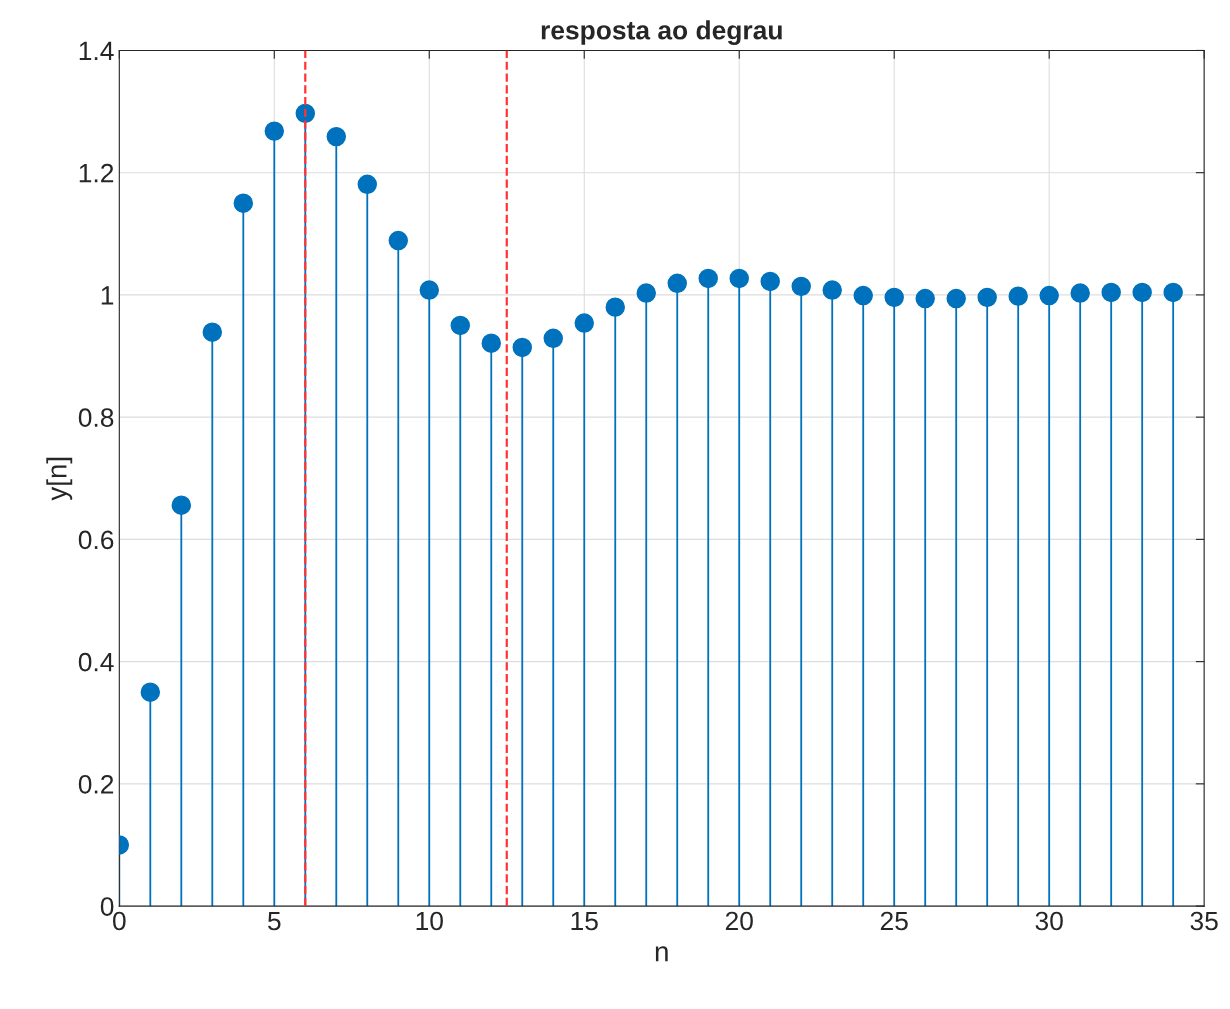 This screenshot has width=1230, height=1009. What do you see at coordinates (661, 954) in the screenshot?
I see `x-axis-title: n` at bounding box center [661, 954].